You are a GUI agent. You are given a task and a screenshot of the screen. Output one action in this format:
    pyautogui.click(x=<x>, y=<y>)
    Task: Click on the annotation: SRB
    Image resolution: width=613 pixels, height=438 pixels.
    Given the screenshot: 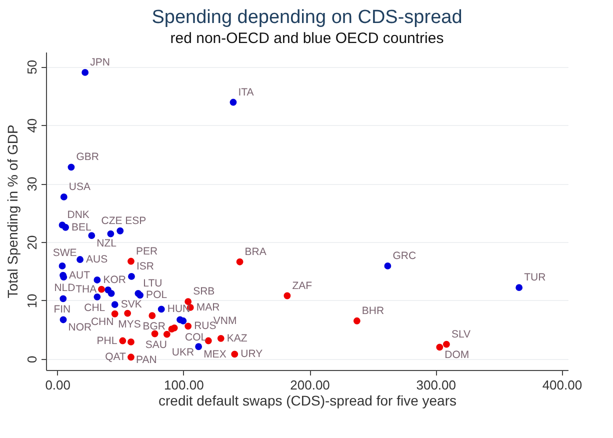 What is the action you would take?
    pyautogui.click(x=204, y=292)
    